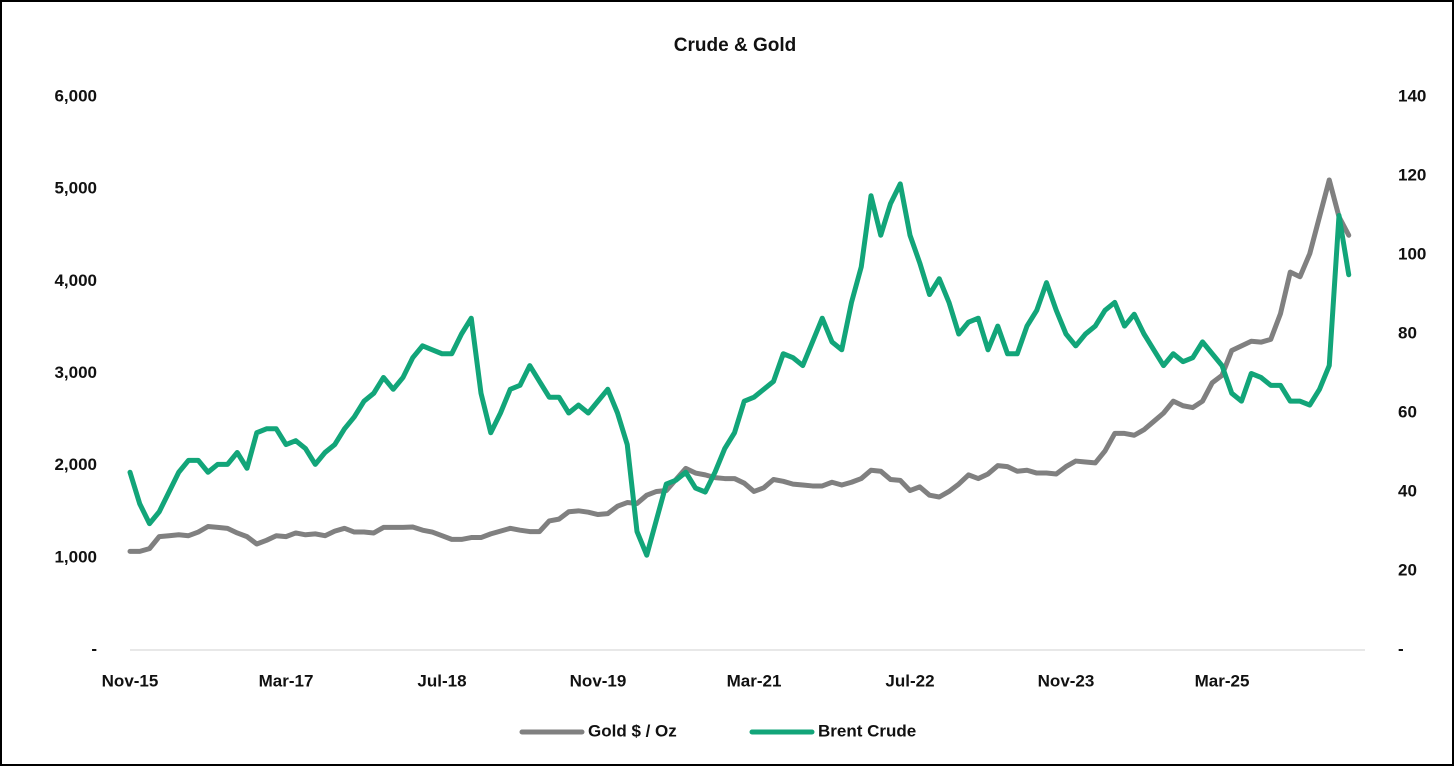  What do you see at coordinates (75, 372) in the screenshot?
I see `y-tick-label: 3,000` at bounding box center [75, 372].